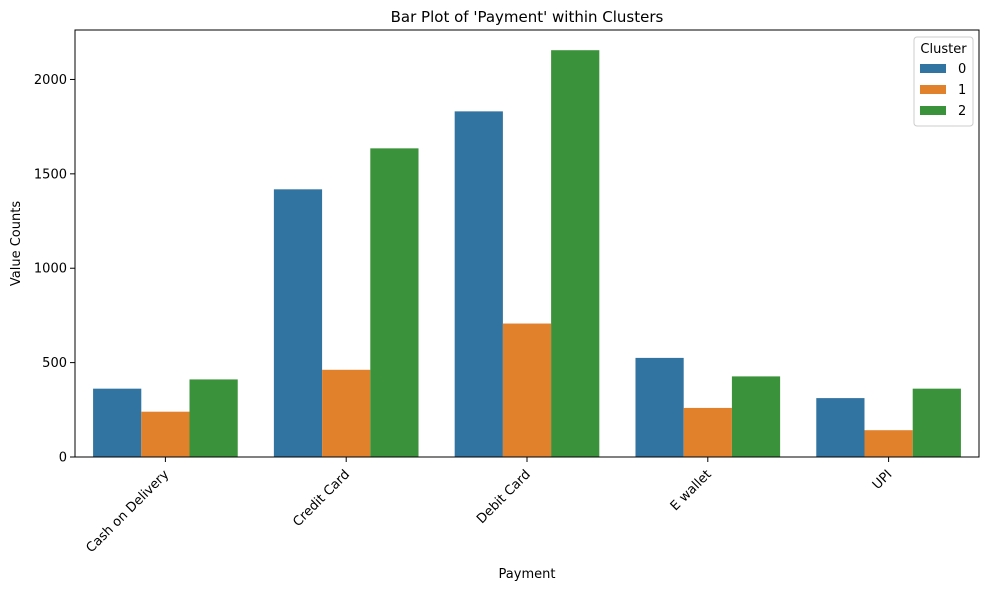 This screenshot has width=989, height=590. I want to click on y-tick-label: 0, so click(63, 458).